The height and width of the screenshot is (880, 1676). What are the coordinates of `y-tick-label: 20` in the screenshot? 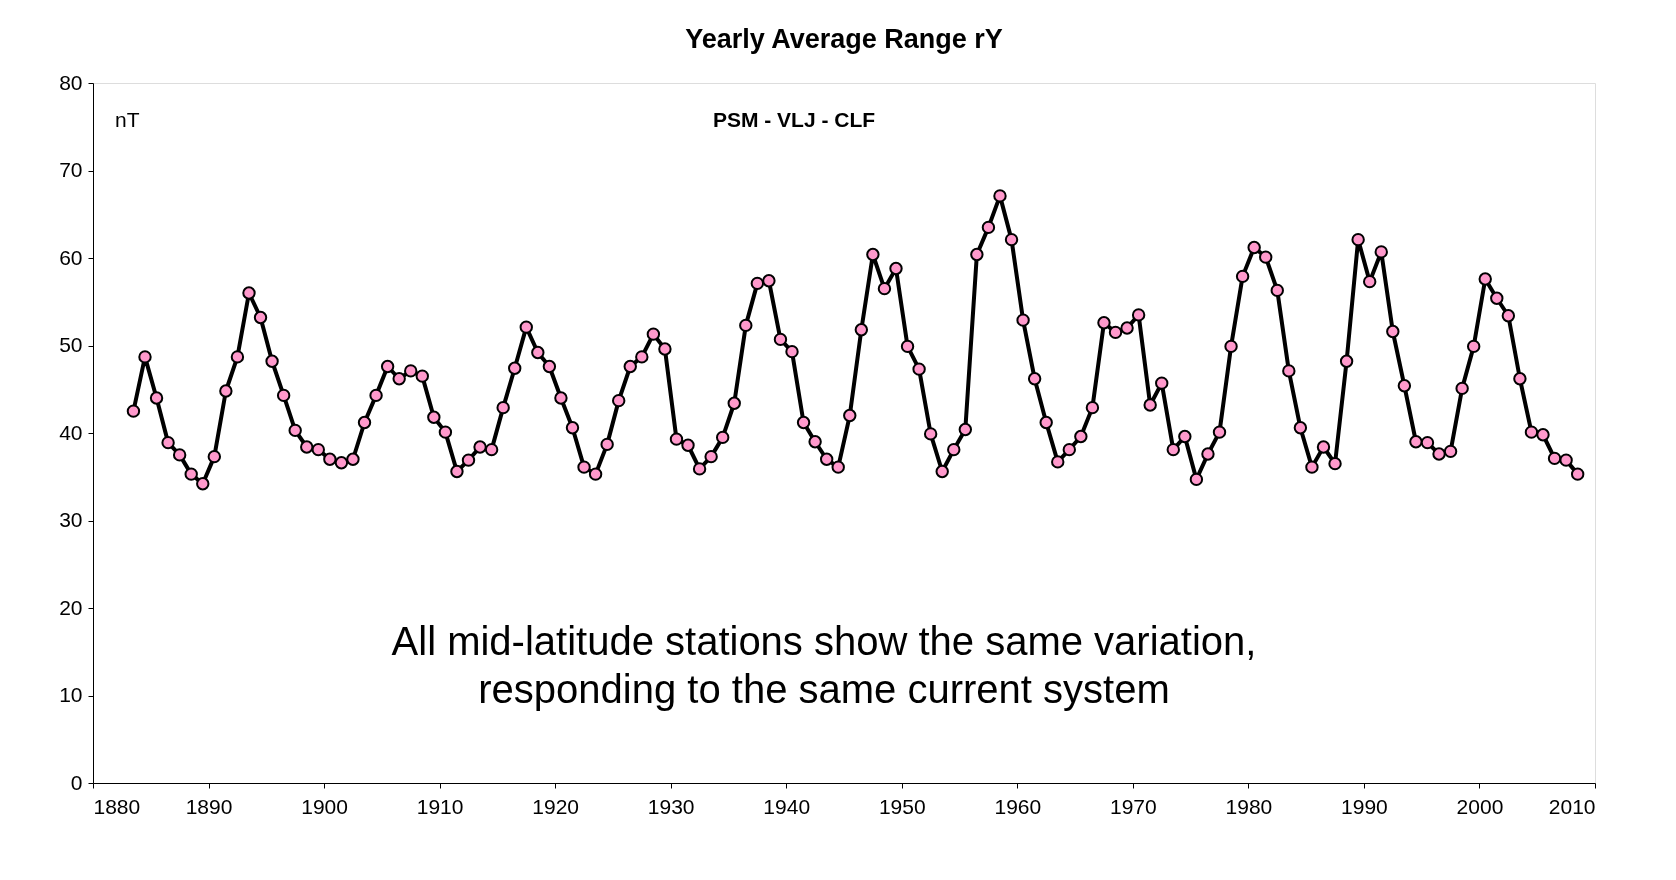 It's located at (71, 607).